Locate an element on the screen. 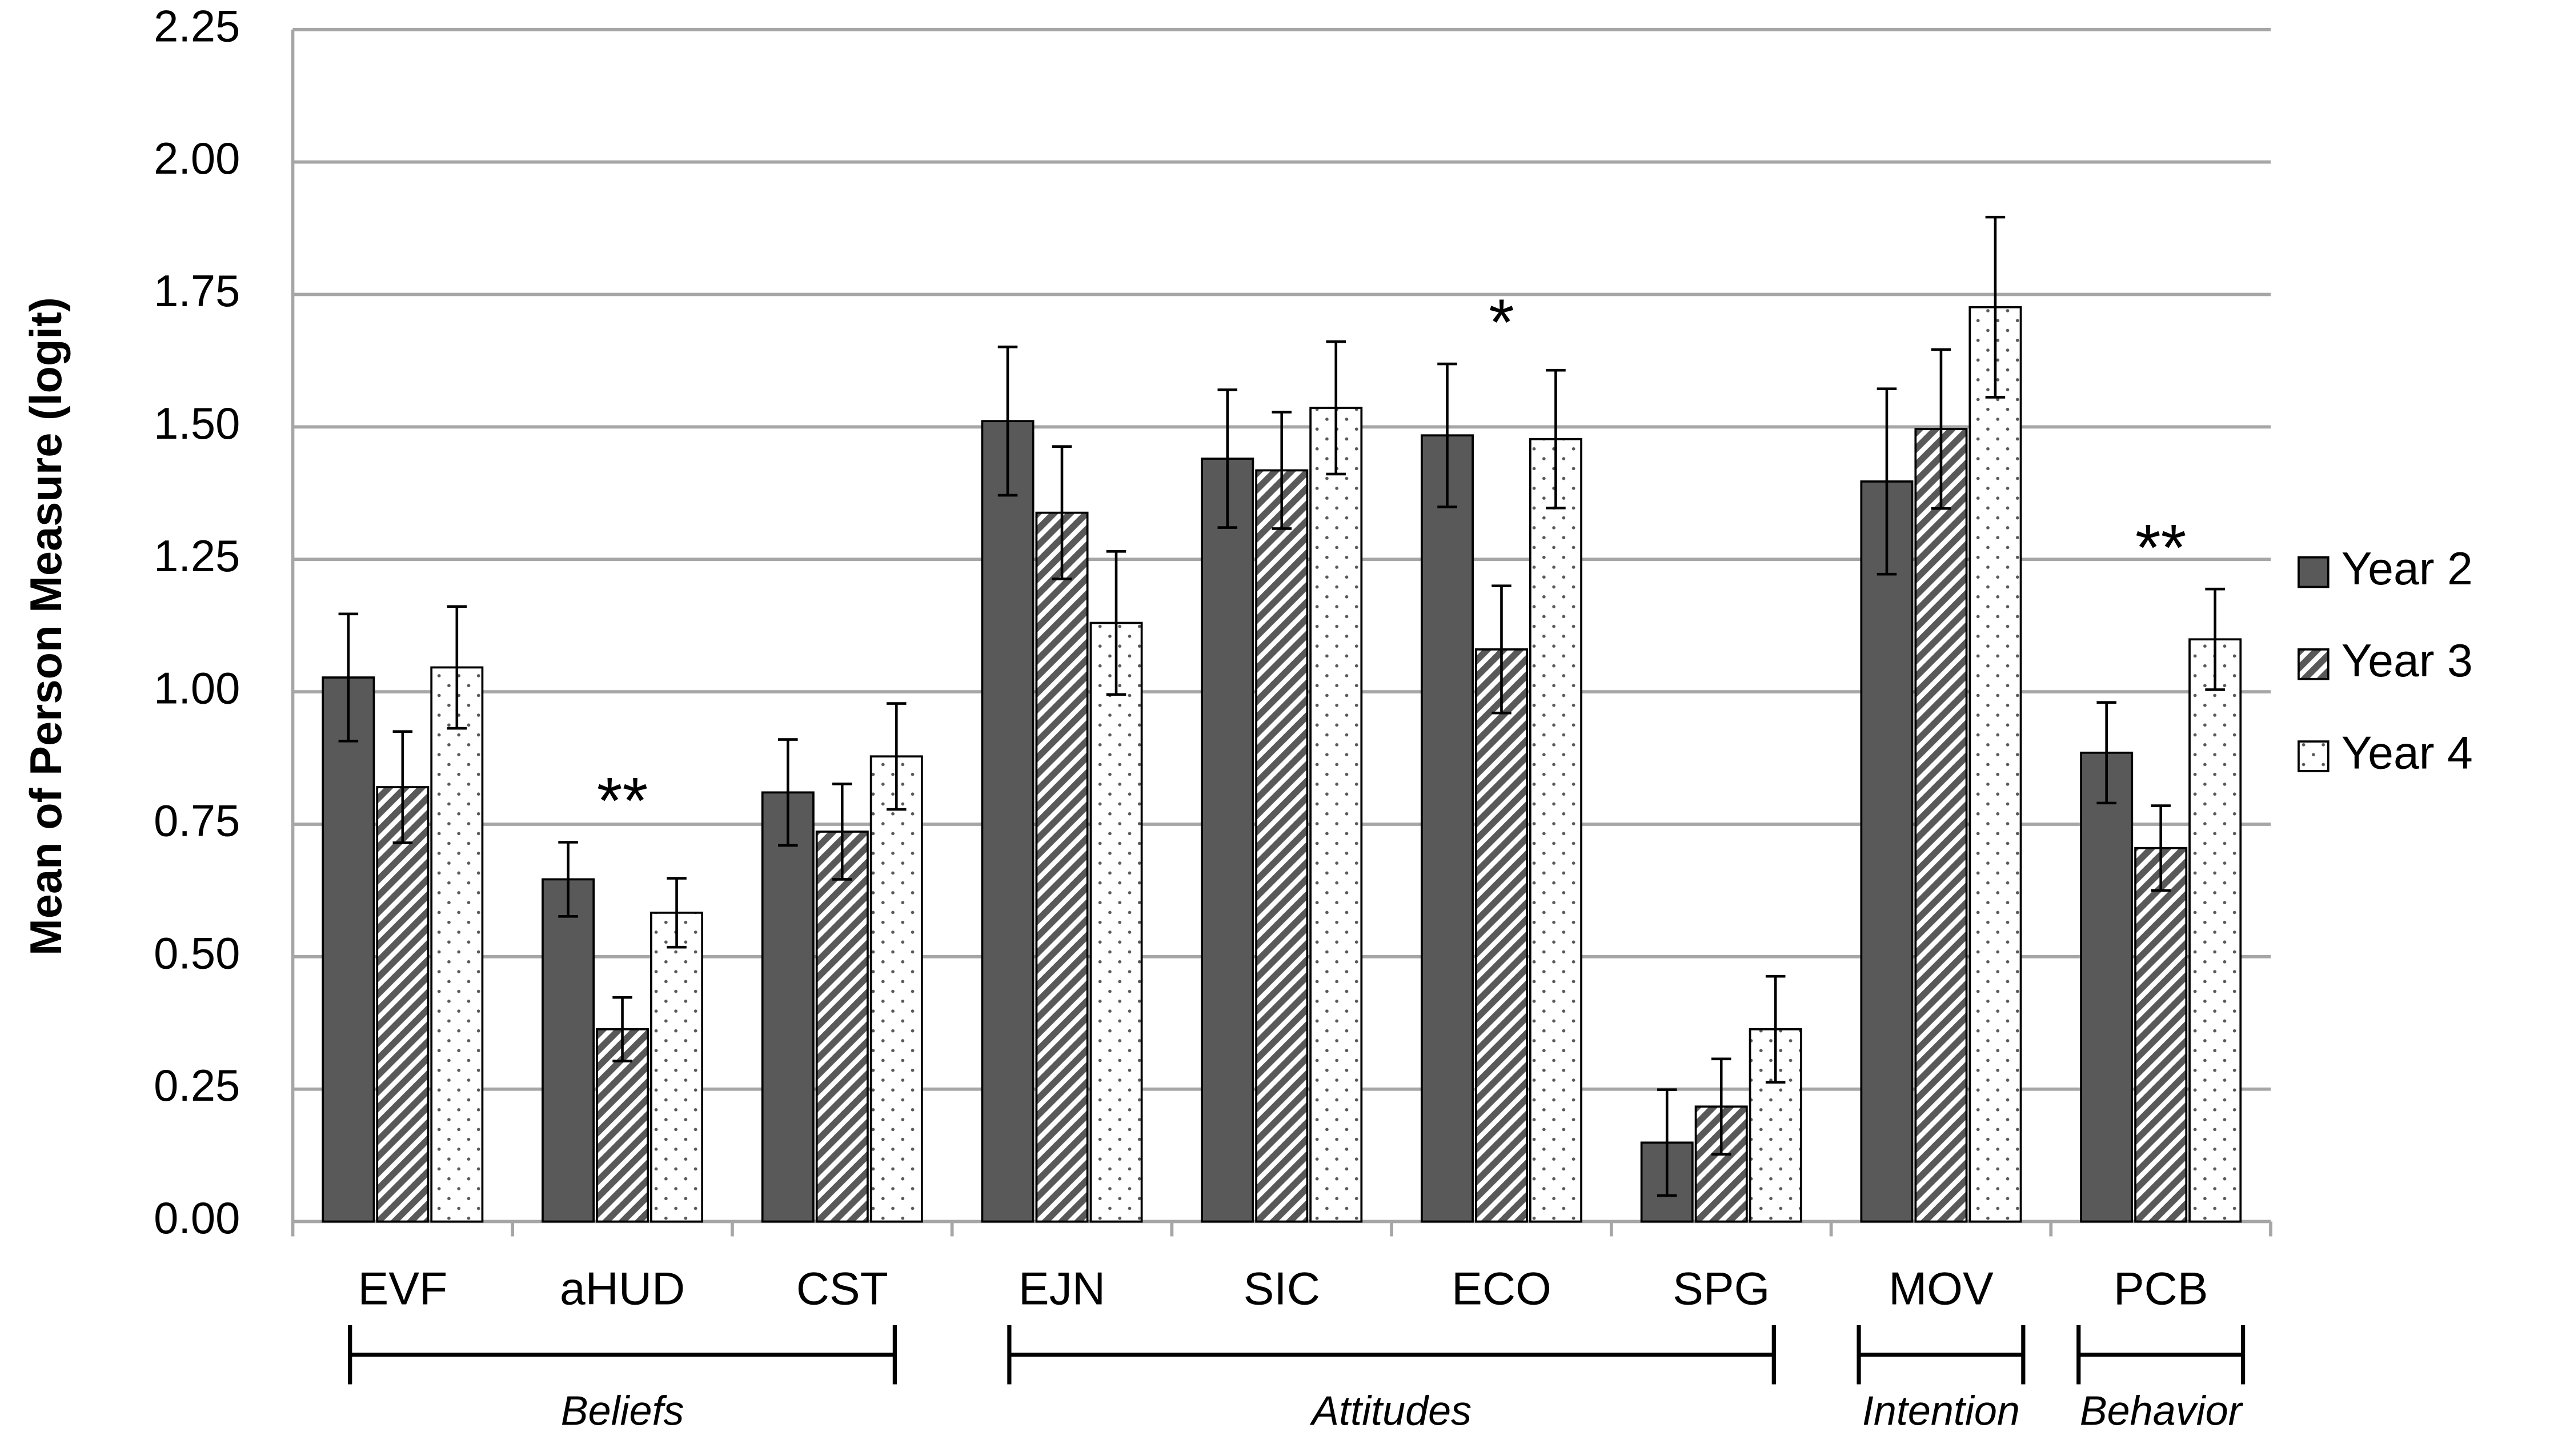 This screenshot has width=2570, height=1456. x-tick-label: MOV is located at coordinates (1941, 1289).